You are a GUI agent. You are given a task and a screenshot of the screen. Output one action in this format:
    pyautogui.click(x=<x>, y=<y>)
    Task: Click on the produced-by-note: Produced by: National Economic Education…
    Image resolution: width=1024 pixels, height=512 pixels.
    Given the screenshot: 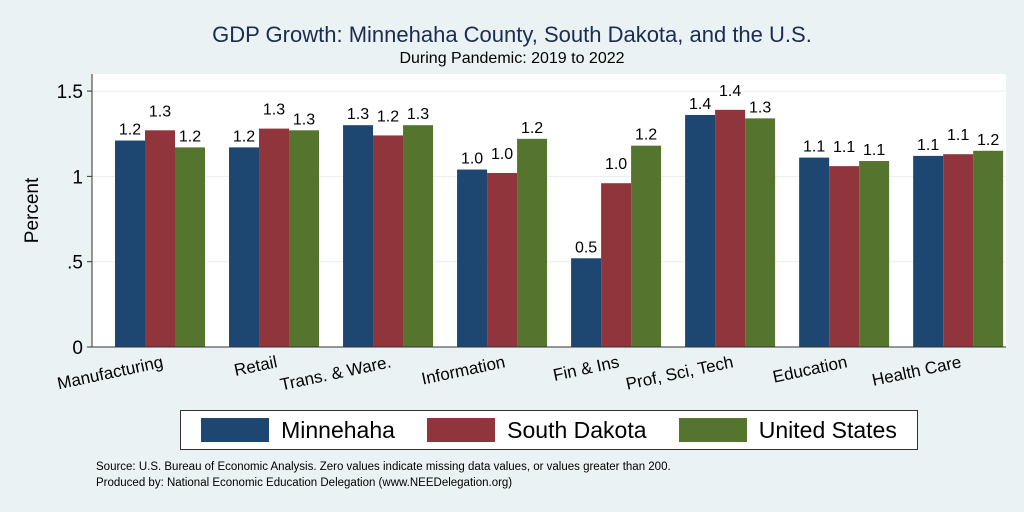 What is the action you would take?
    pyautogui.click(x=304, y=483)
    